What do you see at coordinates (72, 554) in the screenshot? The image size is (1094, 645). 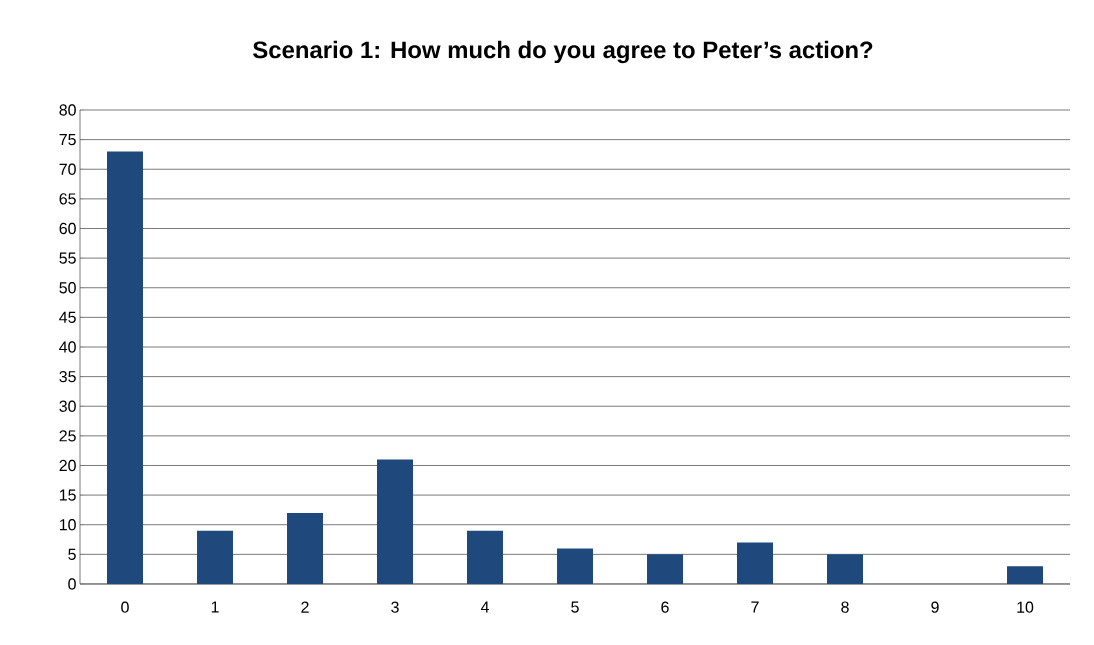 I see `y-tick-label: 5` at bounding box center [72, 554].